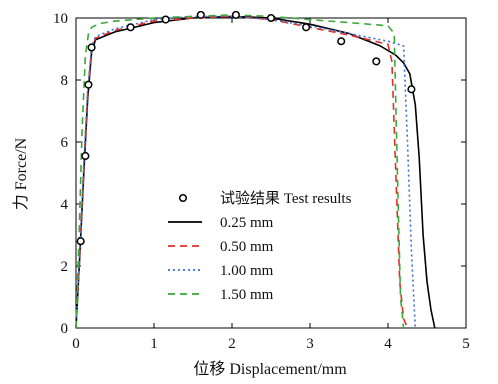 The width and height of the screenshot is (498, 384). What do you see at coordinates (65, 205) in the screenshot?
I see `y-tick-label: 4` at bounding box center [65, 205].